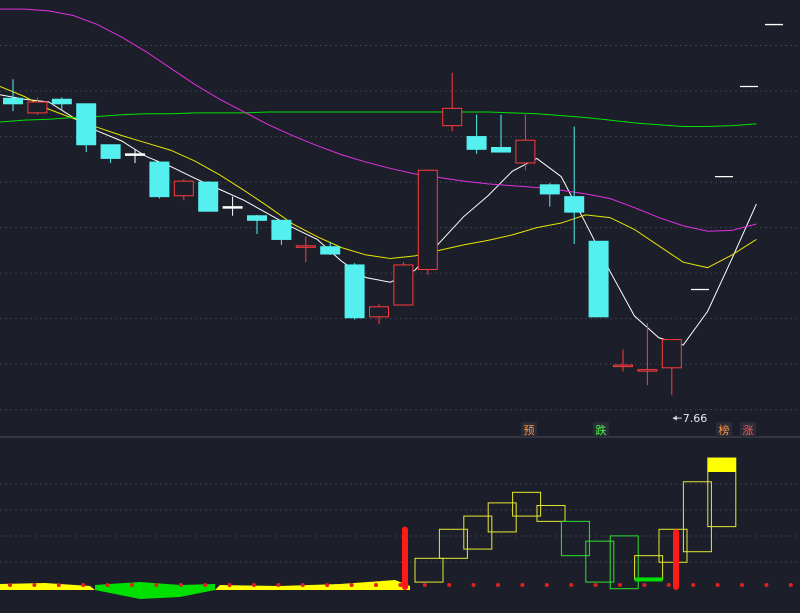 The height and width of the screenshot is (613, 800). What do you see at coordinates (155, 590) in the screenshot?
I see `base-band-green` at bounding box center [155, 590].